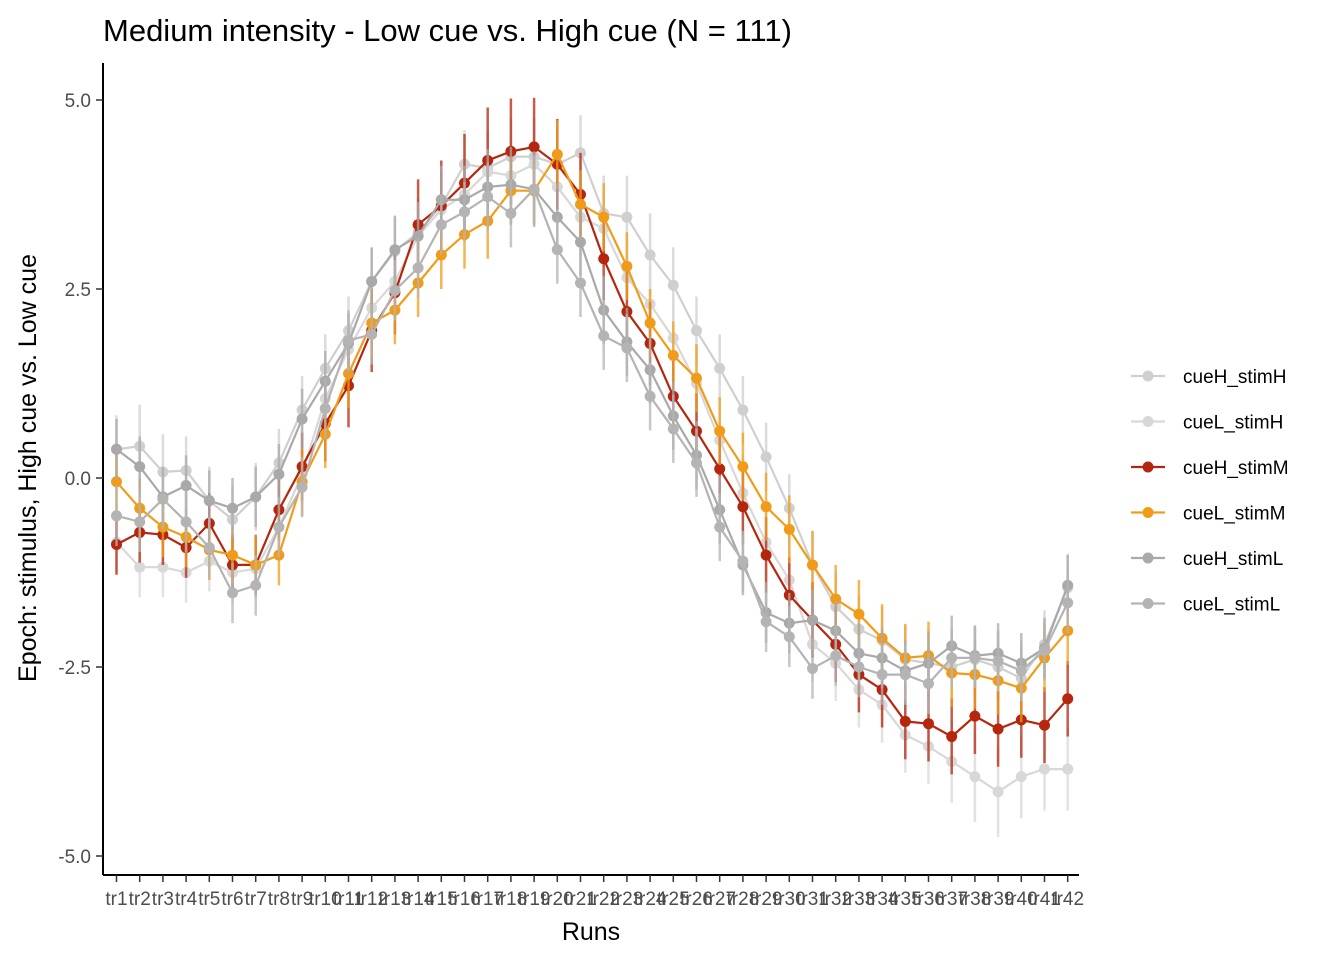 The height and width of the screenshot is (960, 1344). Describe the element at coordinates (673, 899) in the screenshot. I see `x-tick-label: tr25` at that location.